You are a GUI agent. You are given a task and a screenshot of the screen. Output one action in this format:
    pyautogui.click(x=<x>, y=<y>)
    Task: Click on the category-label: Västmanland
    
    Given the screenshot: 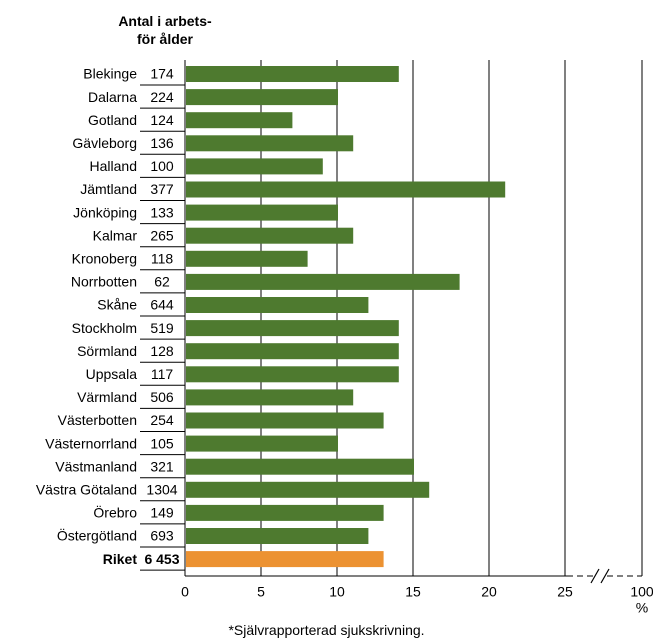 What is the action you would take?
    pyautogui.click(x=96, y=466)
    